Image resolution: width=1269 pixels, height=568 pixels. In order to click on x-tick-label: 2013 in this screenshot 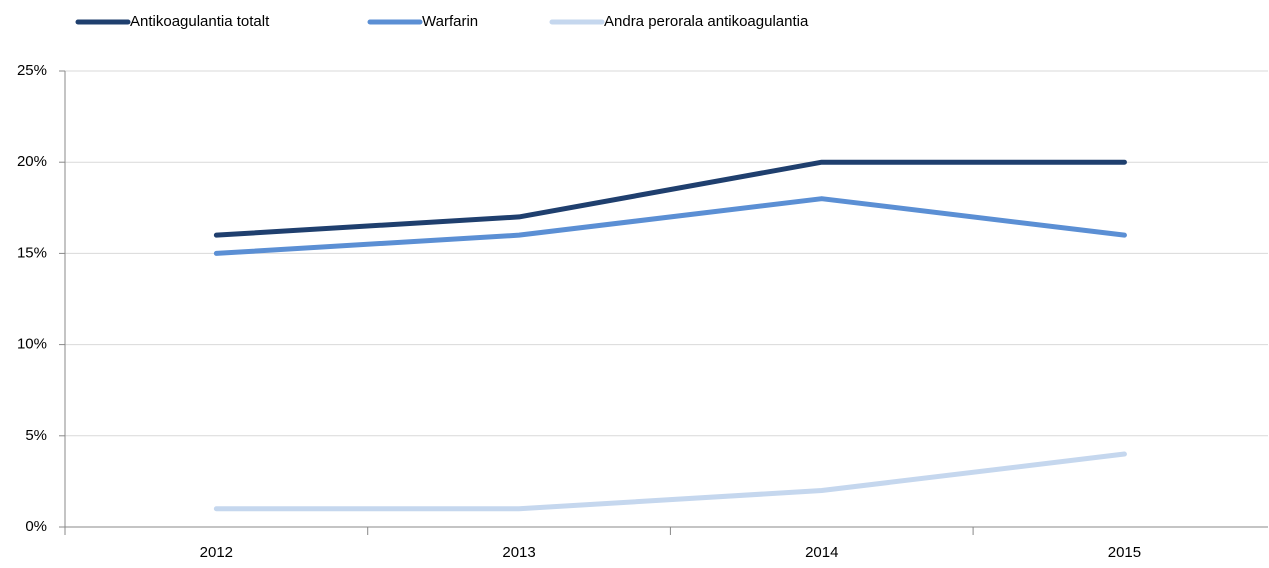, I will do `click(518, 552)`.